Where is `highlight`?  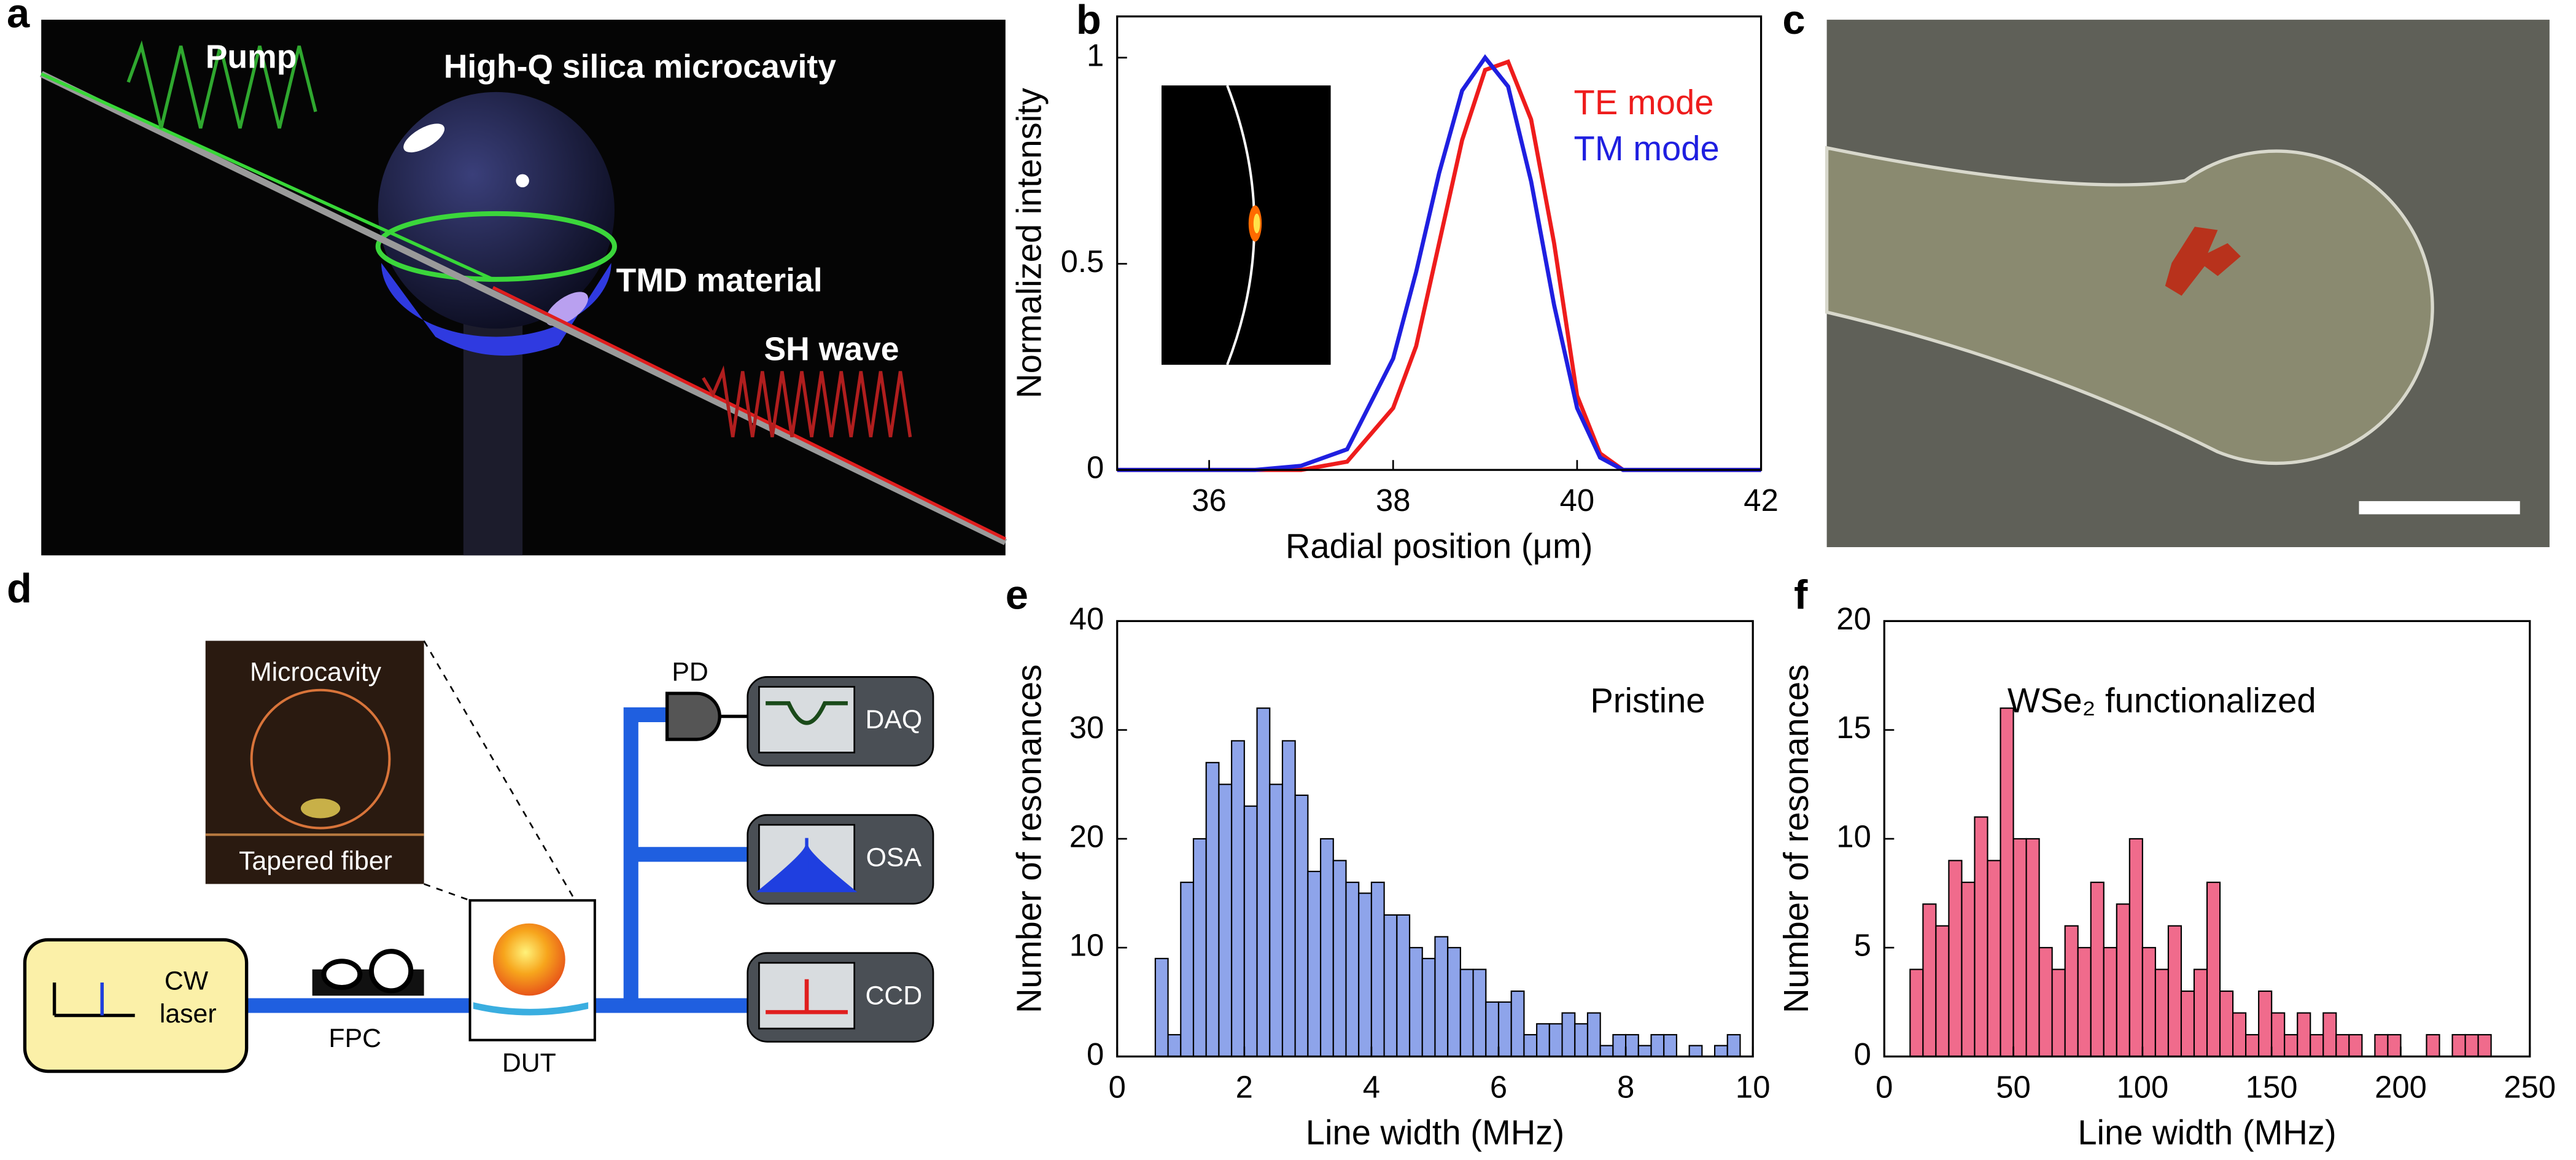
highlight is located at coordinates (522, 181).